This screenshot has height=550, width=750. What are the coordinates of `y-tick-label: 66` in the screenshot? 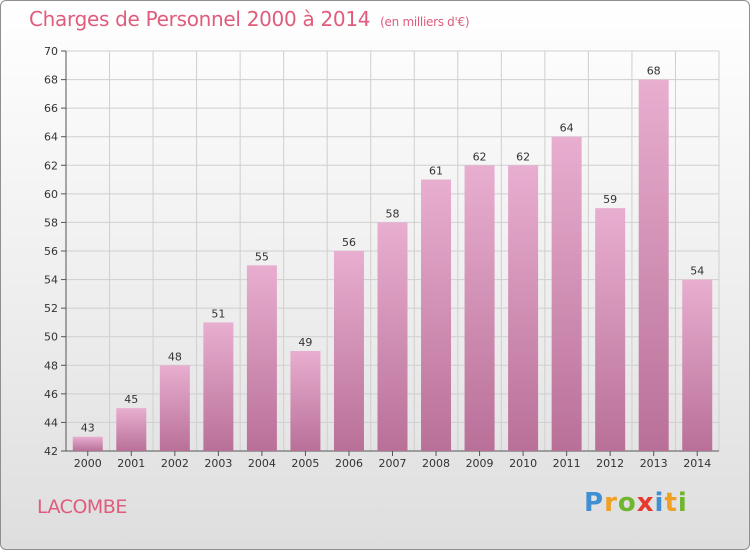 It's located at (51, 108).